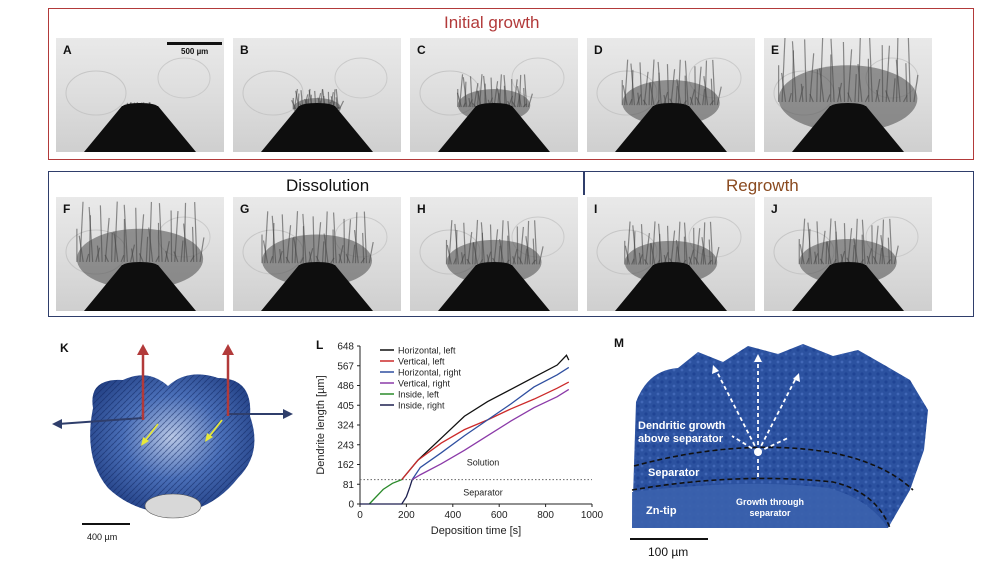 This screenshot has height=571, width=984. Describe the element at coordinates (406, 515) in the screenshot. I see `x-tick-label: 200` at that location.